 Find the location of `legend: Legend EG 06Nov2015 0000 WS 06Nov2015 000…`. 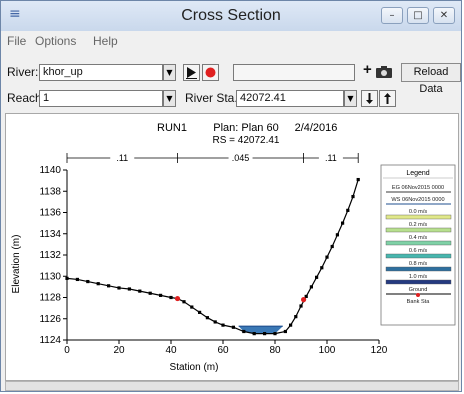

legend: Legend EG 06Nov2015 0000 WS 06Nov2015 000… is located at coordinates (418, 245).